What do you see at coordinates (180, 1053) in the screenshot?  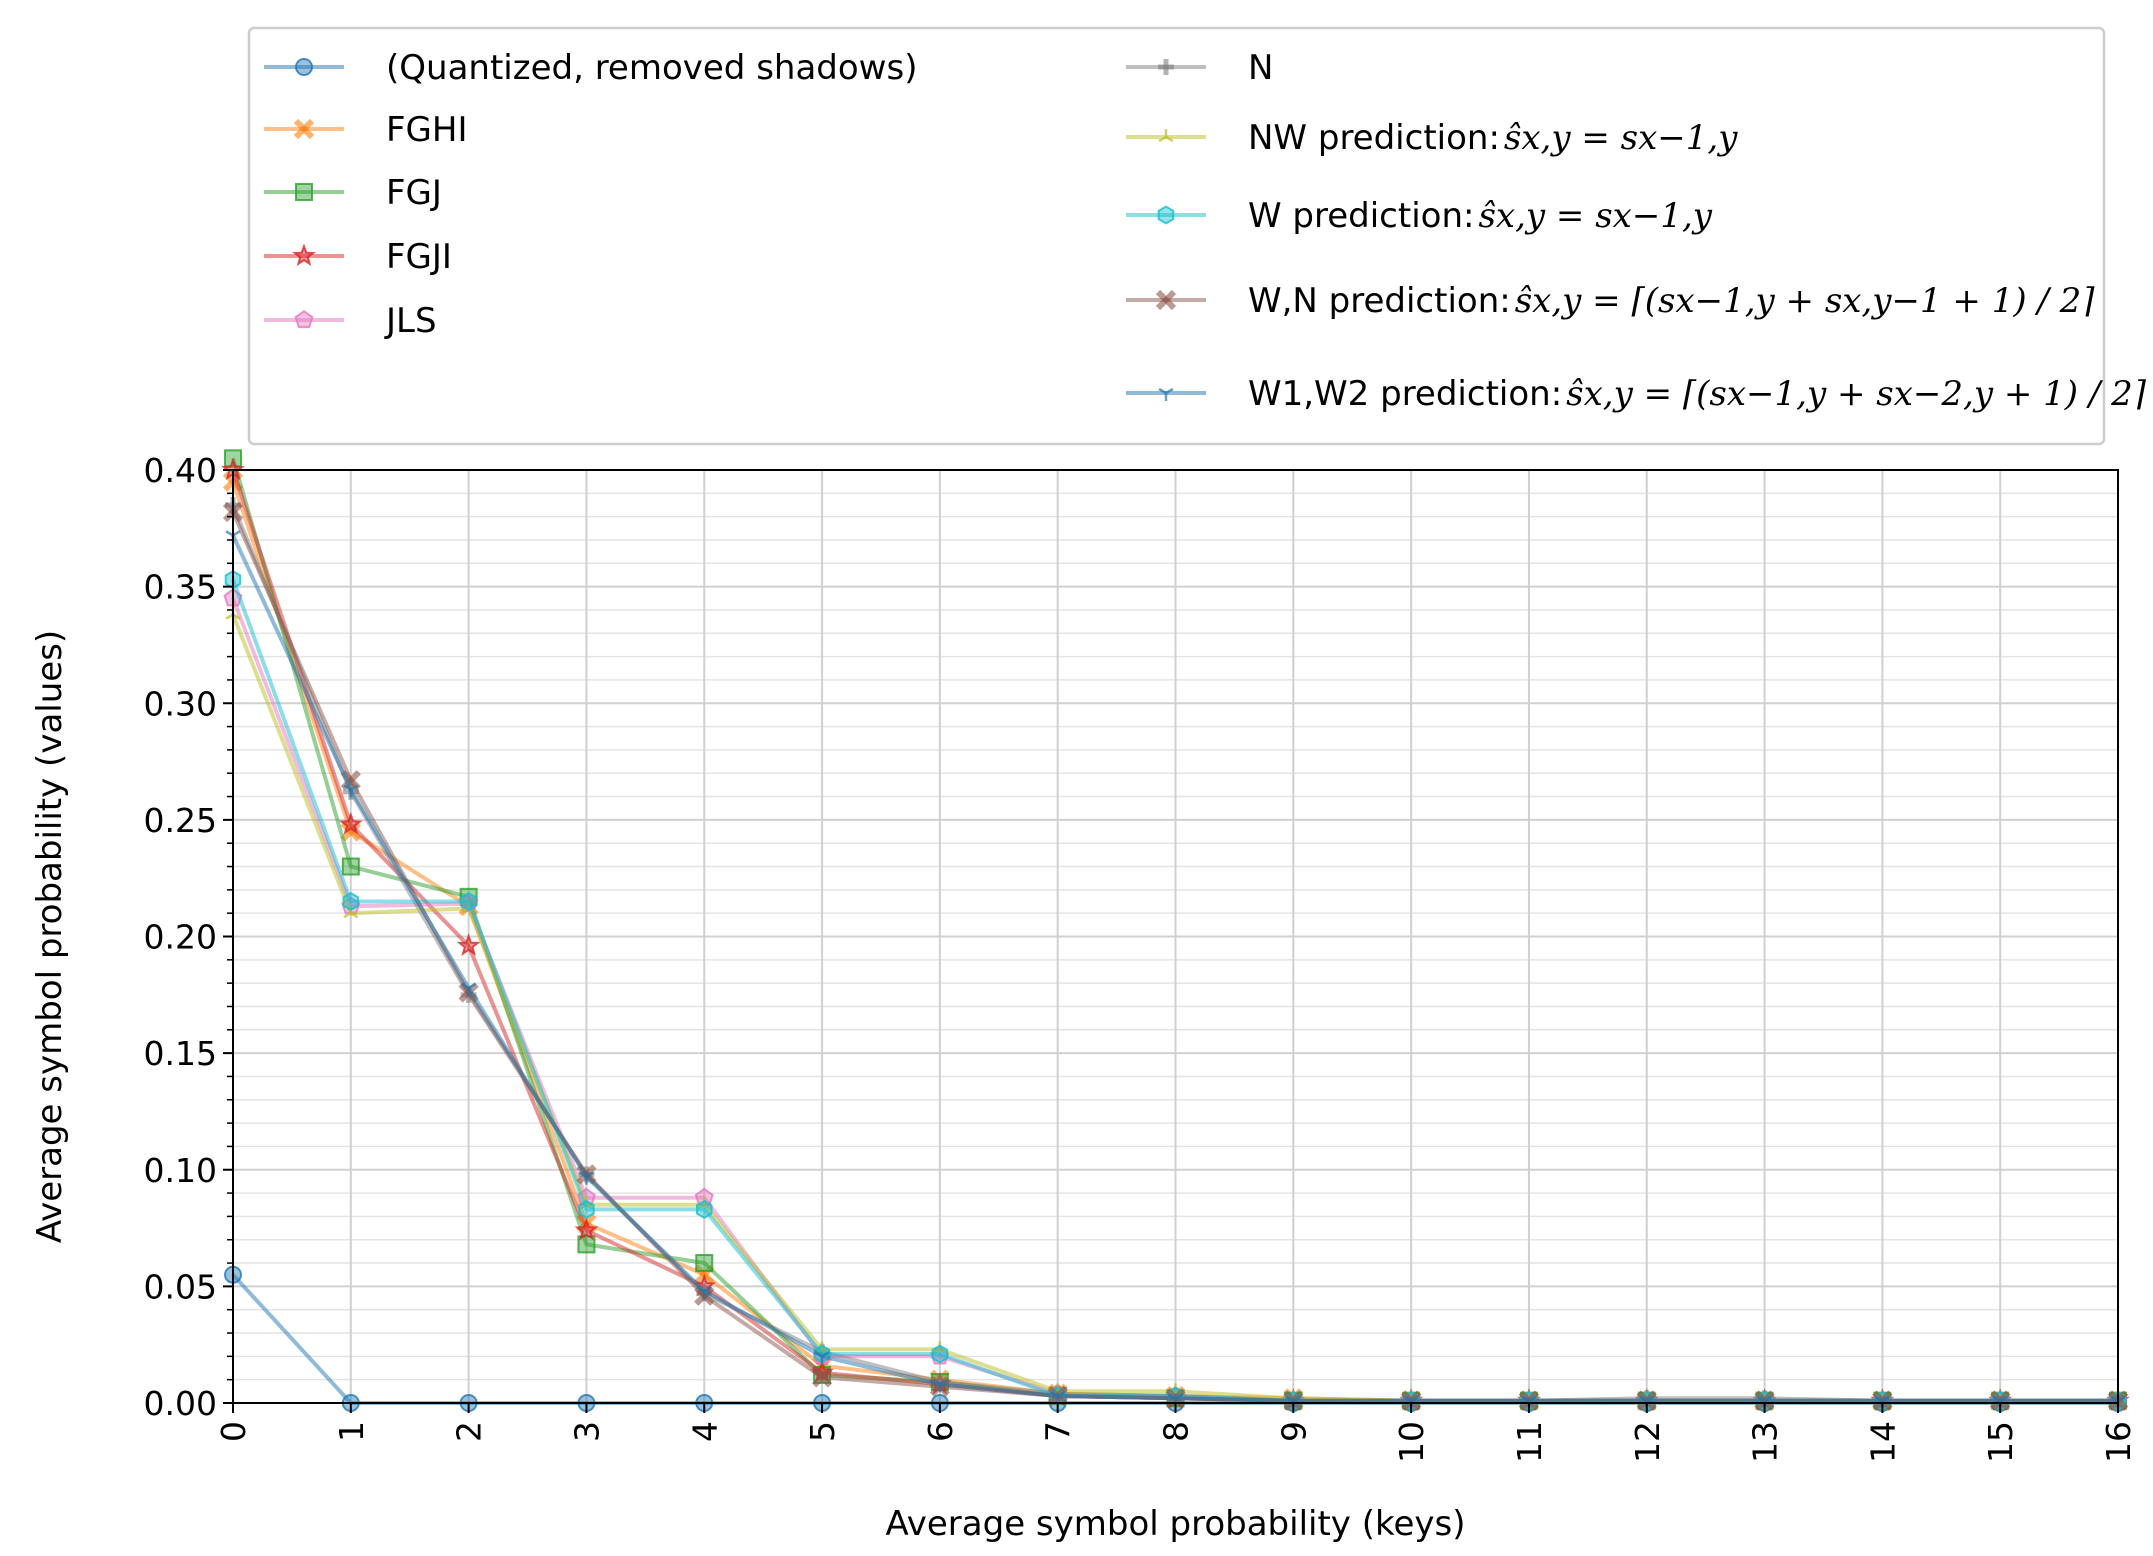 I see `y-tick-label: 0.15` at bounding box center [180, 1053].